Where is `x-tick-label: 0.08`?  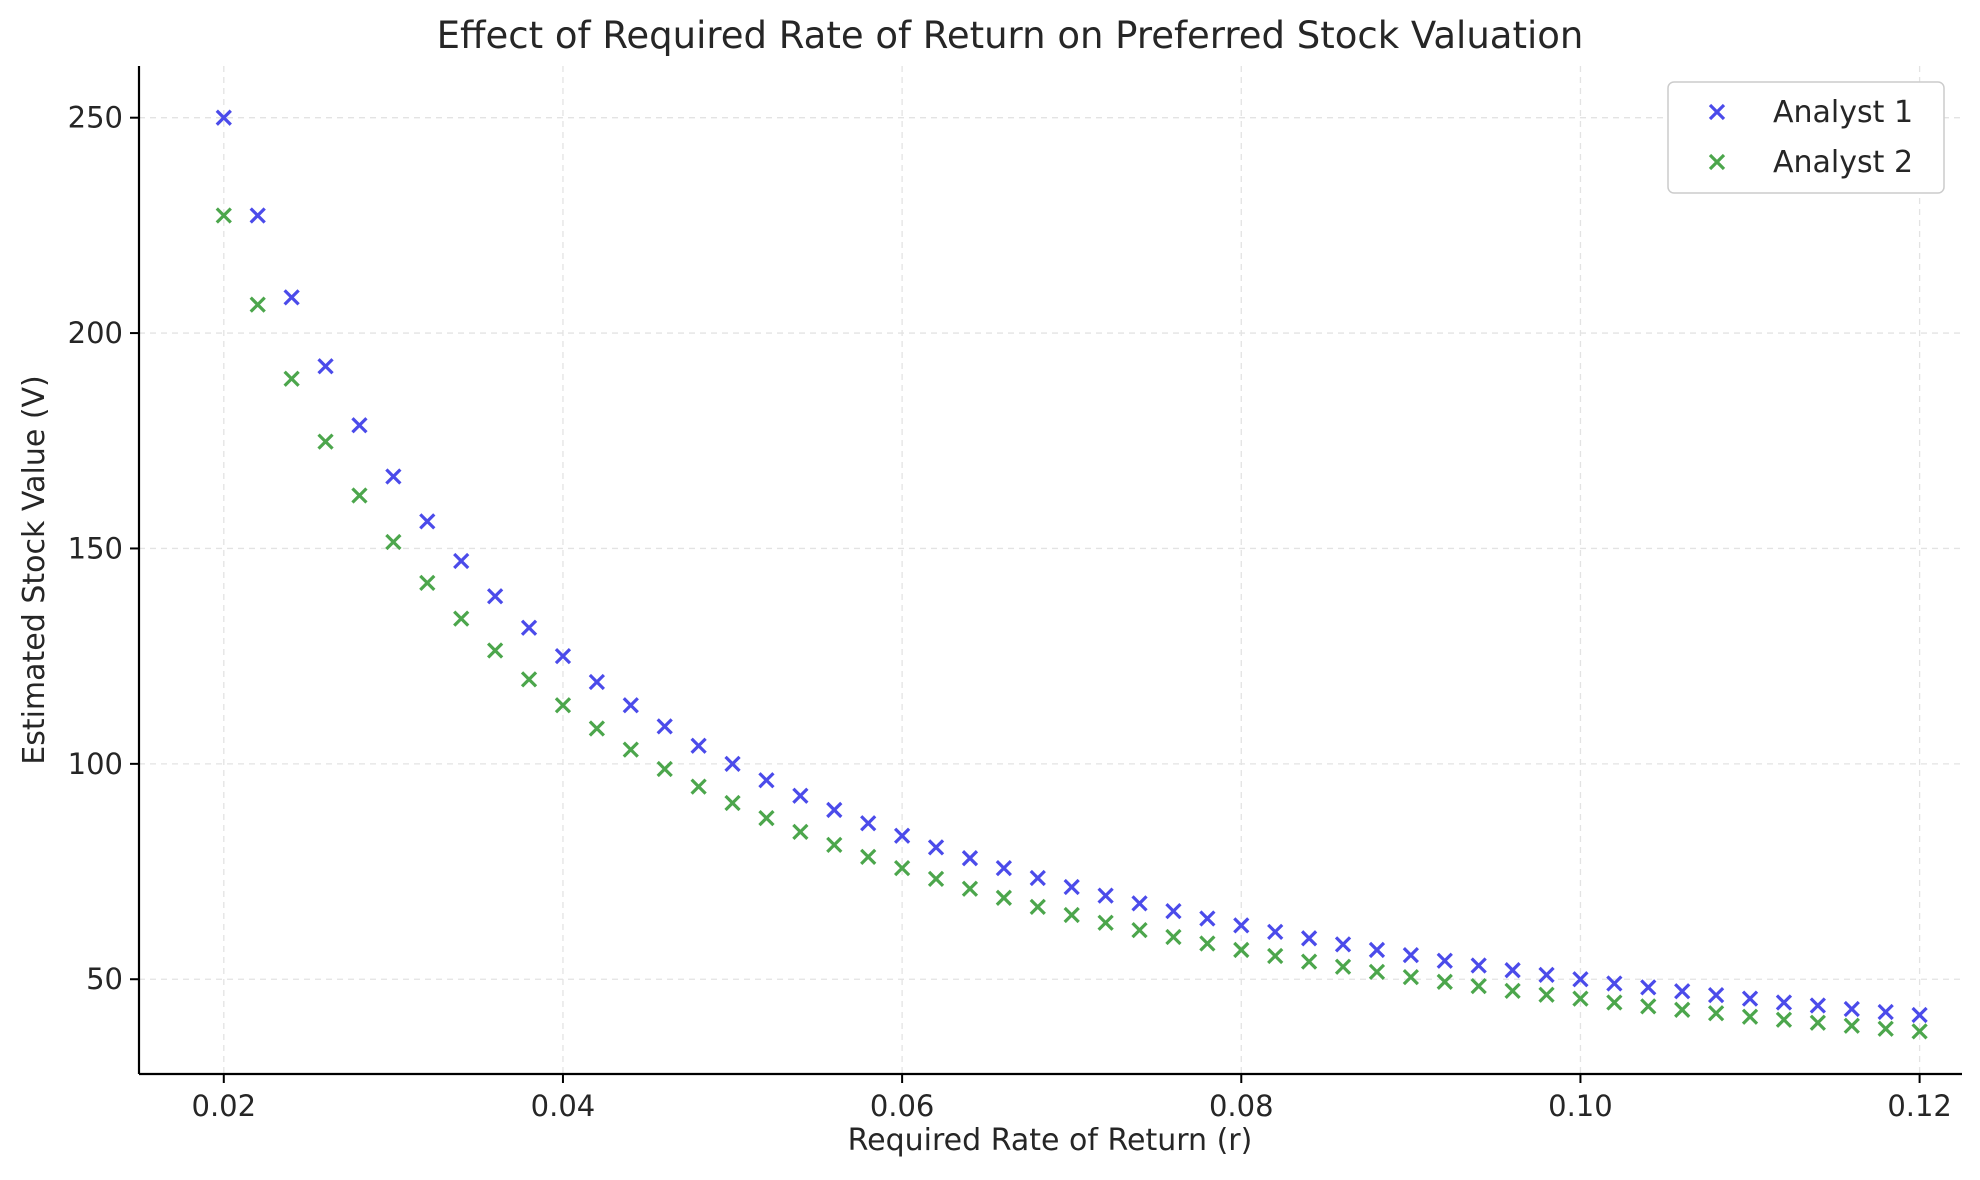 x-tick-label: 0.08 is located at coordinates (1241, 1106).